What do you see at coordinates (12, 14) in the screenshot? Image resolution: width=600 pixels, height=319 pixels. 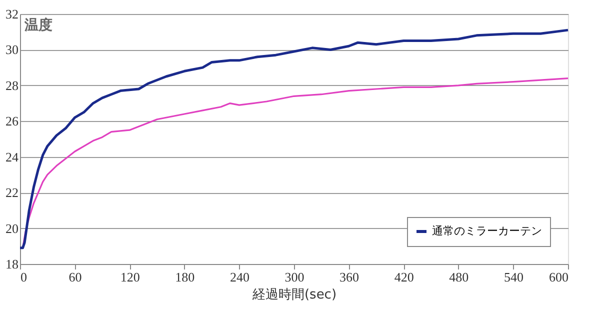 I see `y-tick-label: 32` at bounding box center [12, 14].